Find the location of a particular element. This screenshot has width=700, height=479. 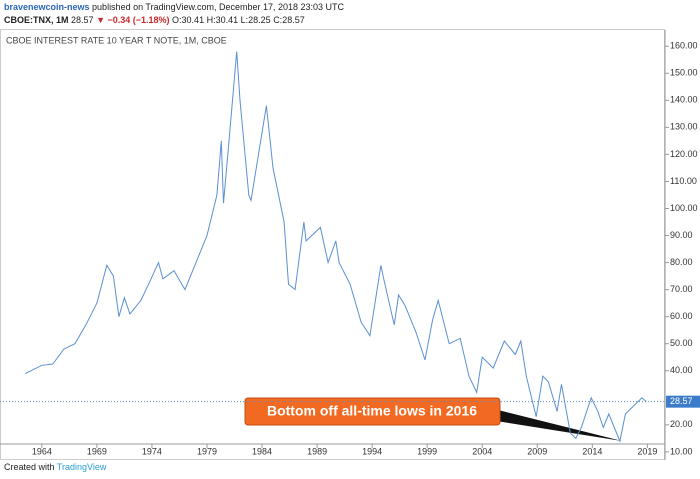

annotation-box is located at coordinates (372, 411).